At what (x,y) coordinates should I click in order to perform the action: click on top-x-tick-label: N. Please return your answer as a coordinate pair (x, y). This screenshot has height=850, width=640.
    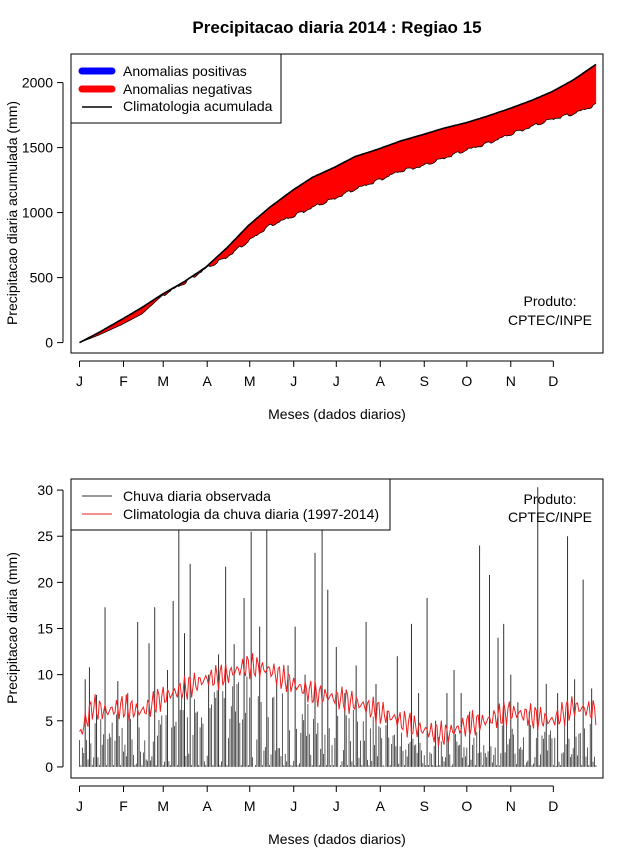
    Looking at the image, I should click on (511, 381).